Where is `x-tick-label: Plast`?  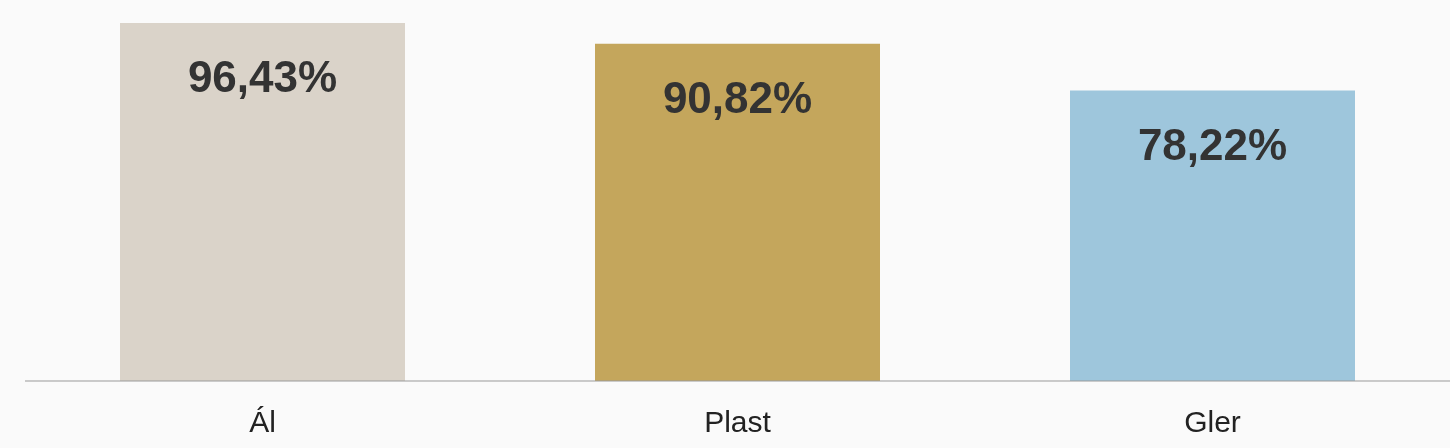 x-tick-label: Plast is located at coordinates (738, 422).